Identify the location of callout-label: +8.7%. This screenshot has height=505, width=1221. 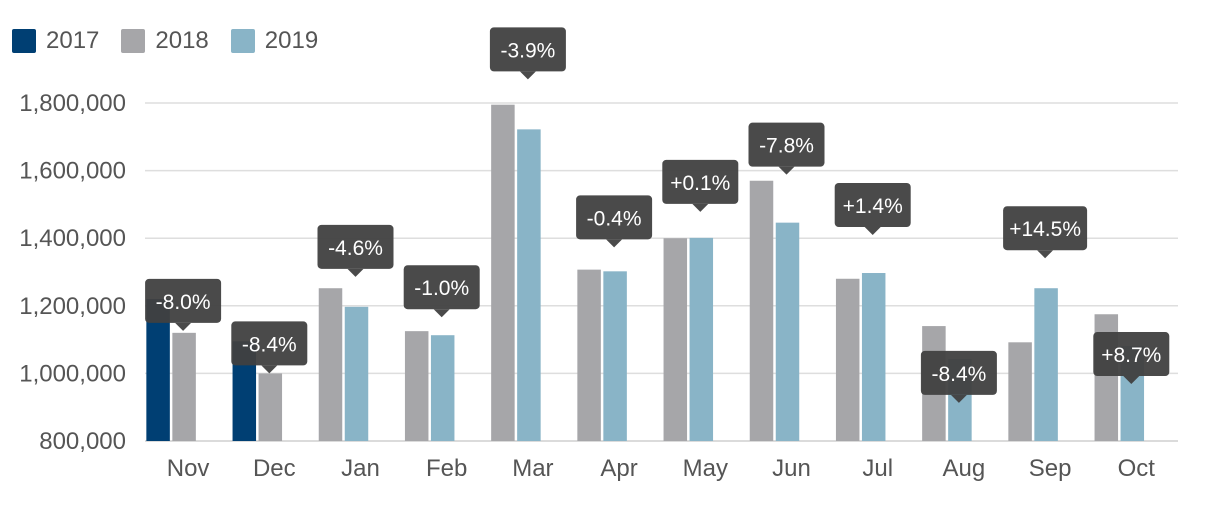
(1131, 355).